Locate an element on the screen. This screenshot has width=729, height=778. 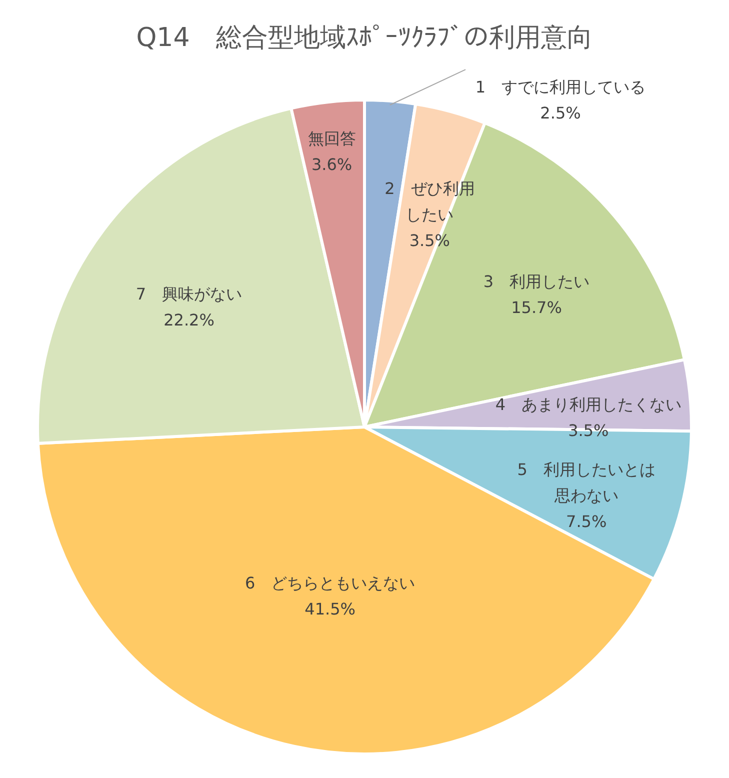
slice-label: 6 どちらともいえない is located at coordinates (330, 582).